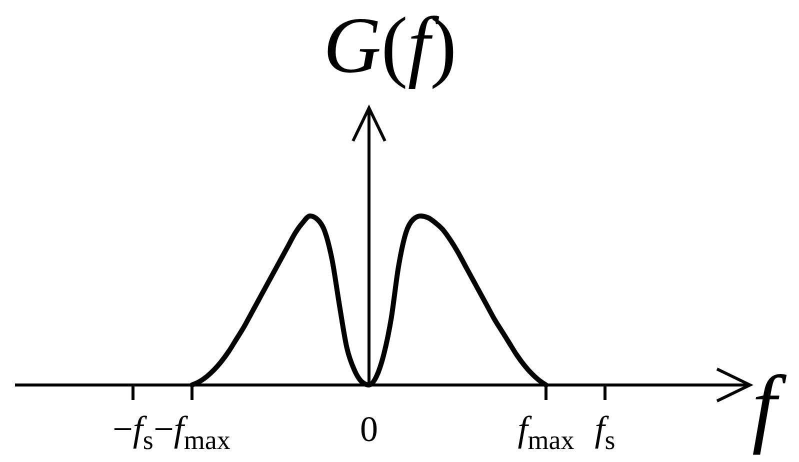 Image resolution: width=799 pixels, height=462 pixels. What do you see at coordinates (546, 432) in the screenshot?
I see `x-tick-label: f$_{max}$` at bounding box center [546, 432].